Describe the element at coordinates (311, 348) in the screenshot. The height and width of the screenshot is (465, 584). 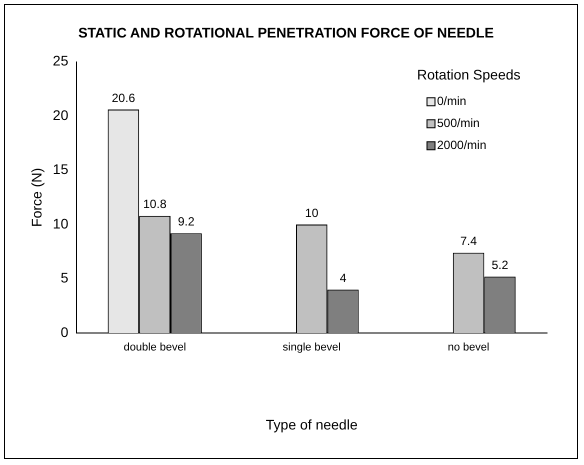
I see `x-tick-label: single bevel` at that location.